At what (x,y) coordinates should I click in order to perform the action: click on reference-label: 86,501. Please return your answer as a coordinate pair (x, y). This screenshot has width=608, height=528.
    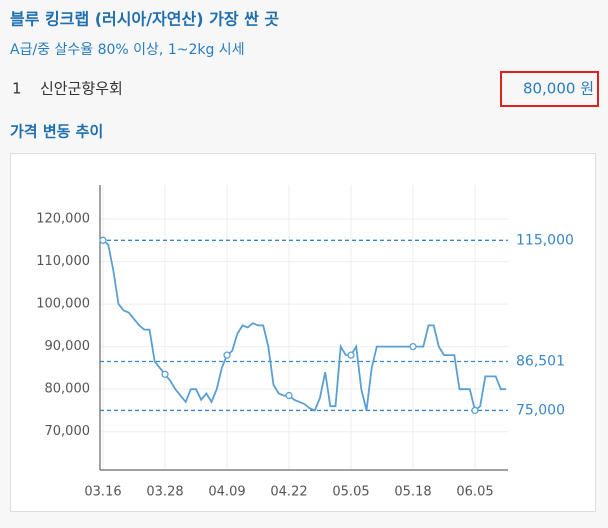
    Looking at the image, I should click on (540, 362).